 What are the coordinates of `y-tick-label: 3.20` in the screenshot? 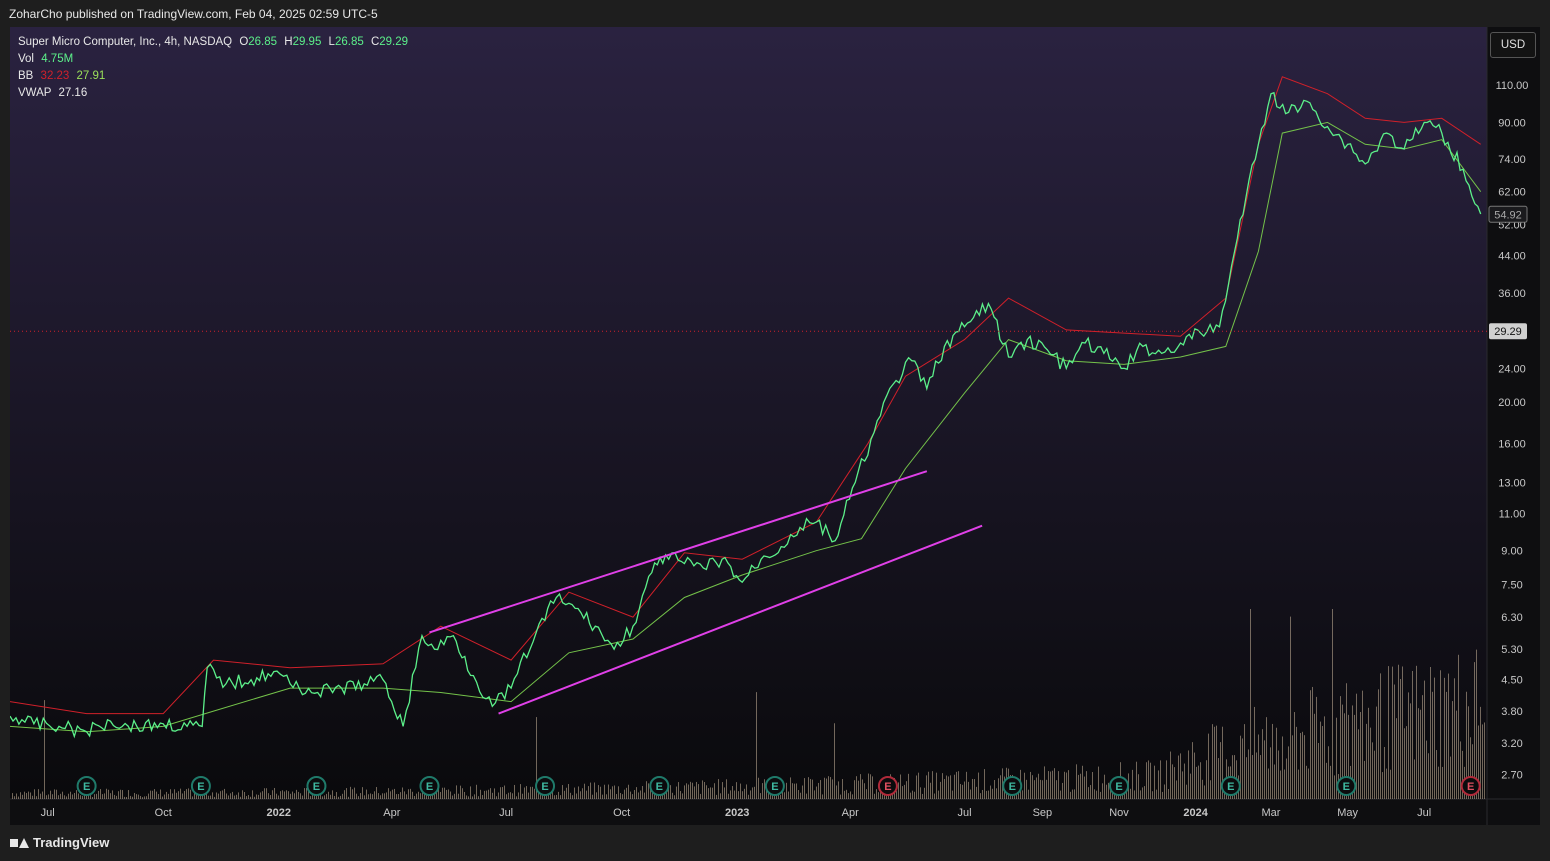 It's located at (1511, 744).